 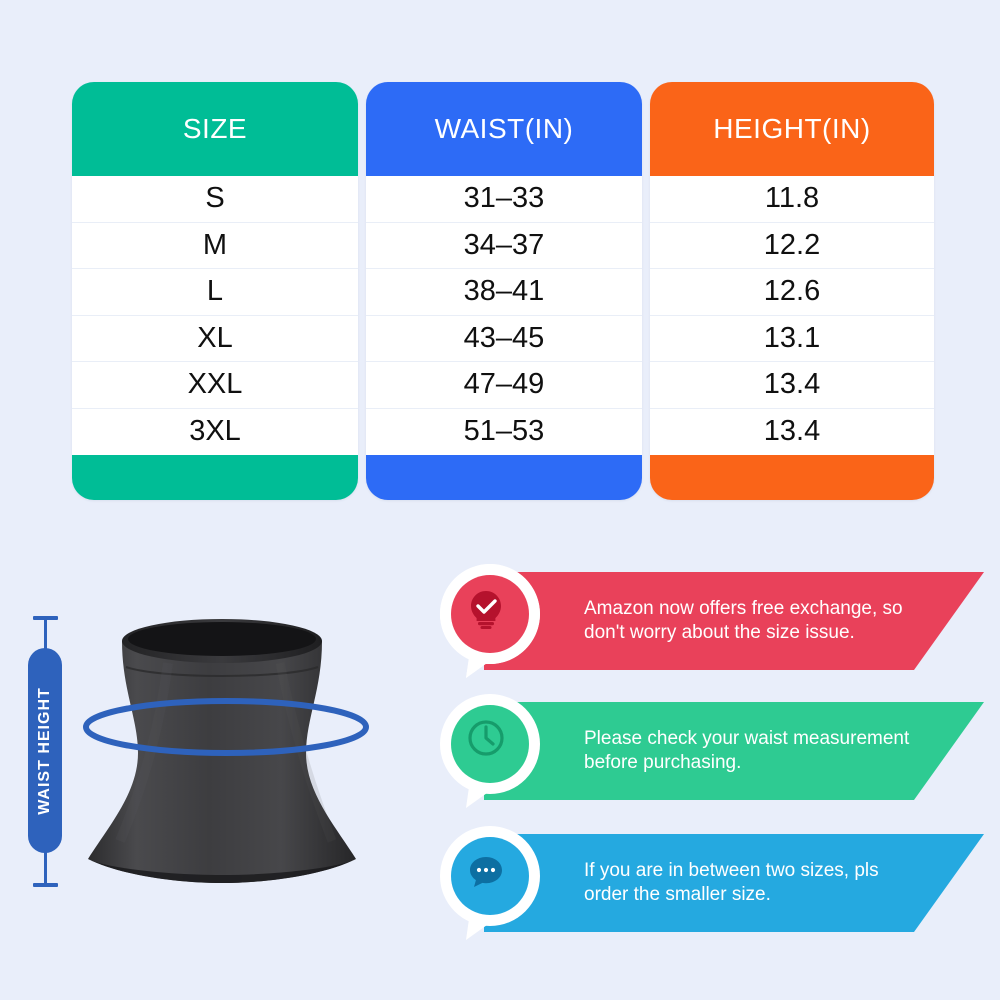 What do you see at coordinates (215, 199) in the screenshot?
I see `table-cell: S` at bounding box center [215, 199].